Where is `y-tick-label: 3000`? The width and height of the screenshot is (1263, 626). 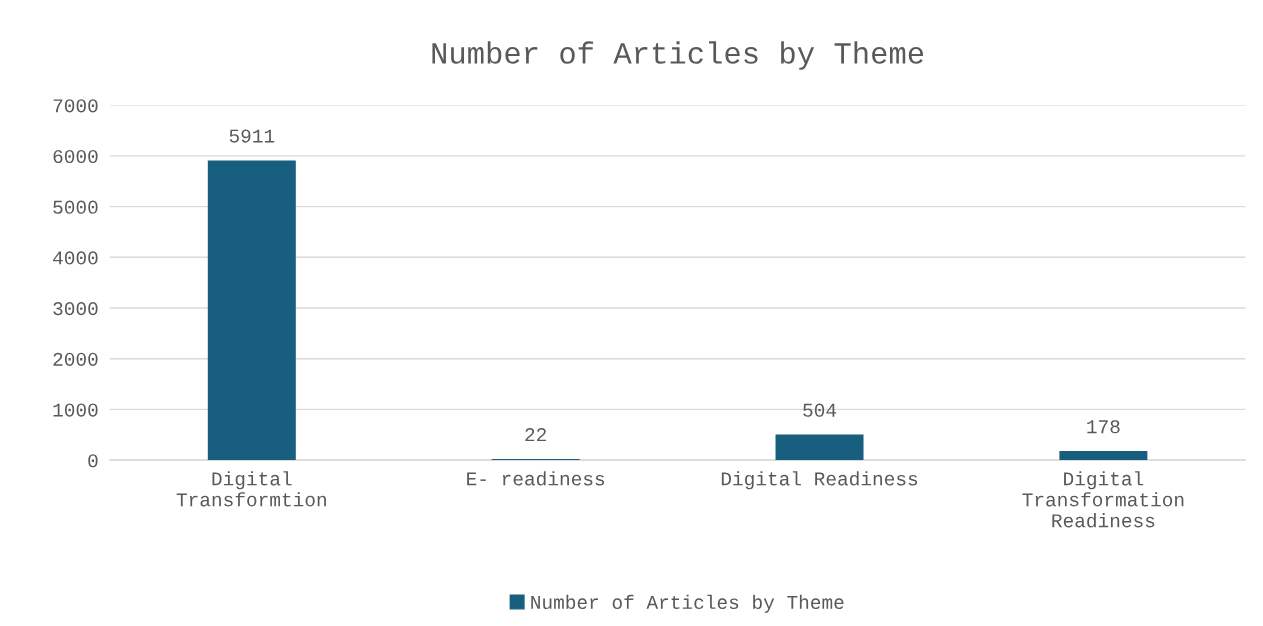
y-tick-label: 3000 is located at coordinates (75, 309).